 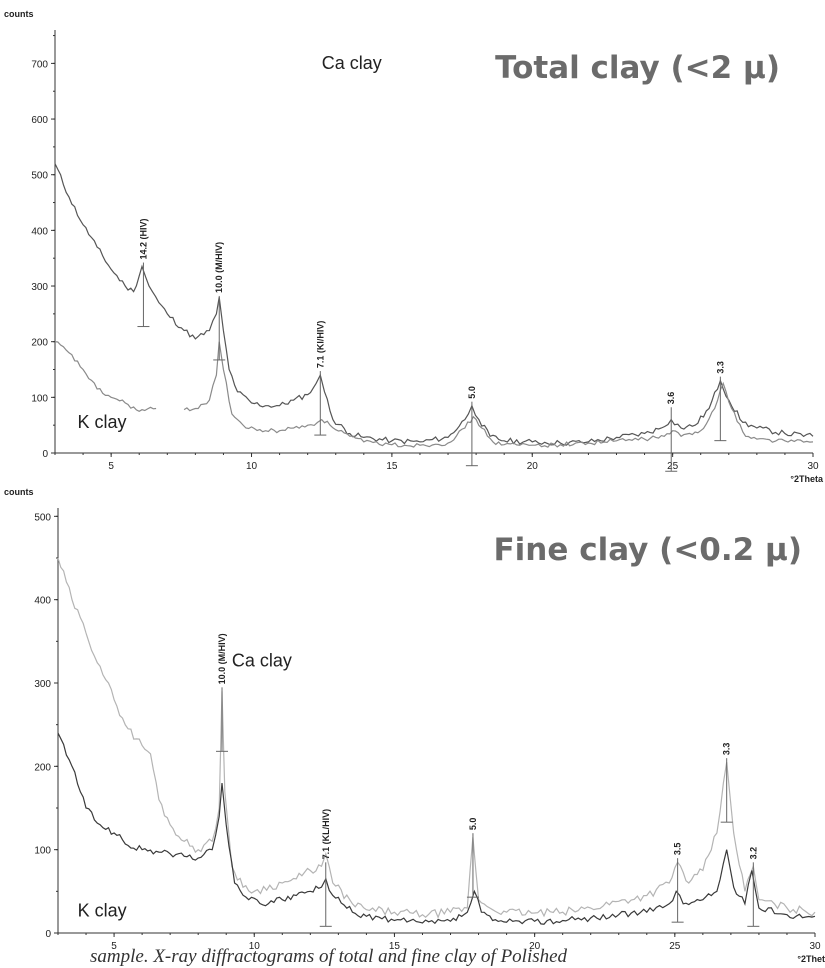 I want to click on y-tick-label: 700, so click(x=39, y=64).